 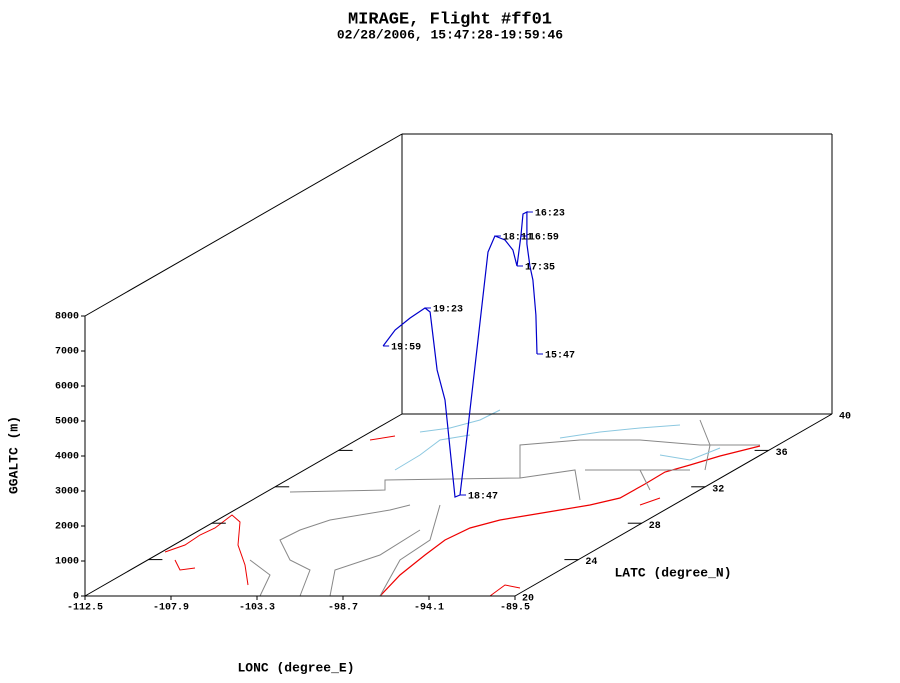 I want to click on y-tick-label: 24, so click(x=591, y=562).